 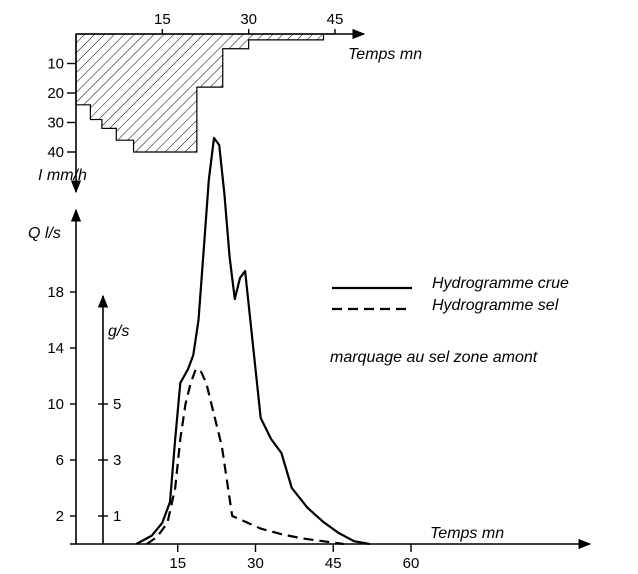 What do you see at coordinates (162, 19) in the screenshot?
I see `hyeto-xtick-label-15: 15` at bounding box center [162, 19].